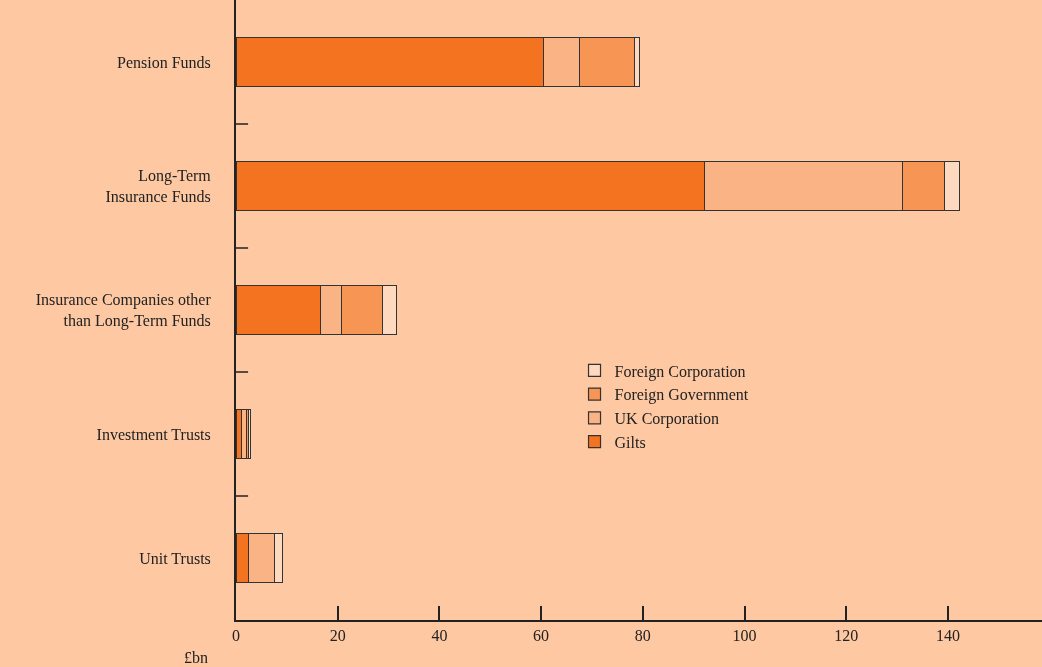 This screenshot has width=1042, height=667. What do you see at coordinates (680, 371) in the screenshot?
I see `legend-label: Foreign Corporation` at bounding box center [680, 371].